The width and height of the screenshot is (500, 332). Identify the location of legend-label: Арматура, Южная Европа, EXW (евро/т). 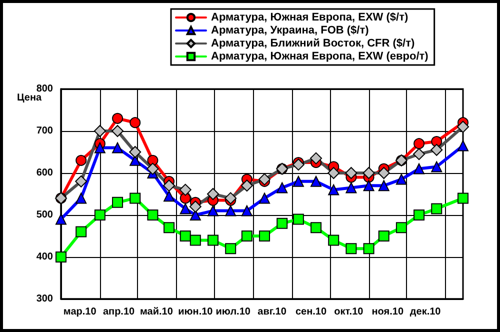
(320, 56).